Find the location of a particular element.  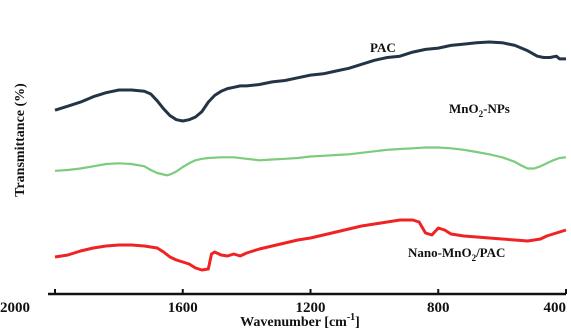

x-axis-title-main: Wavenumber [cm is located at coordinates (293, 322).